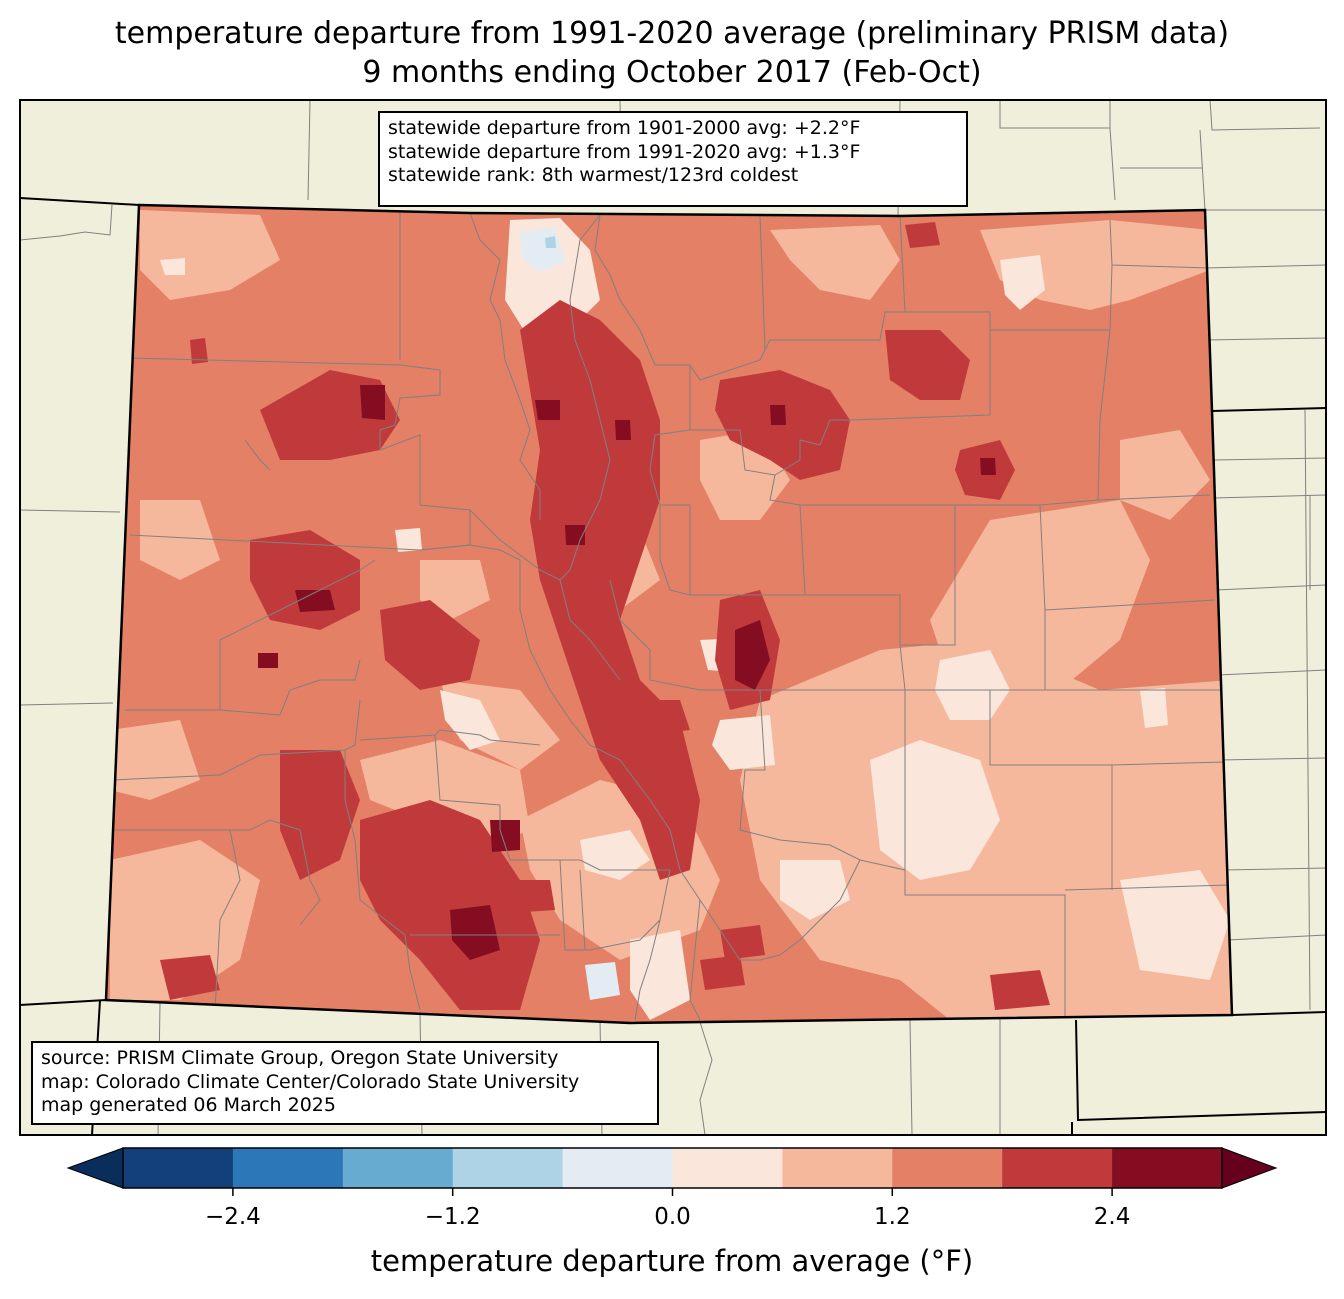  Describe the element at coordinates (452, 1217) in the screenshot. I see `colorbar-tick-label: −1.2` at that location.